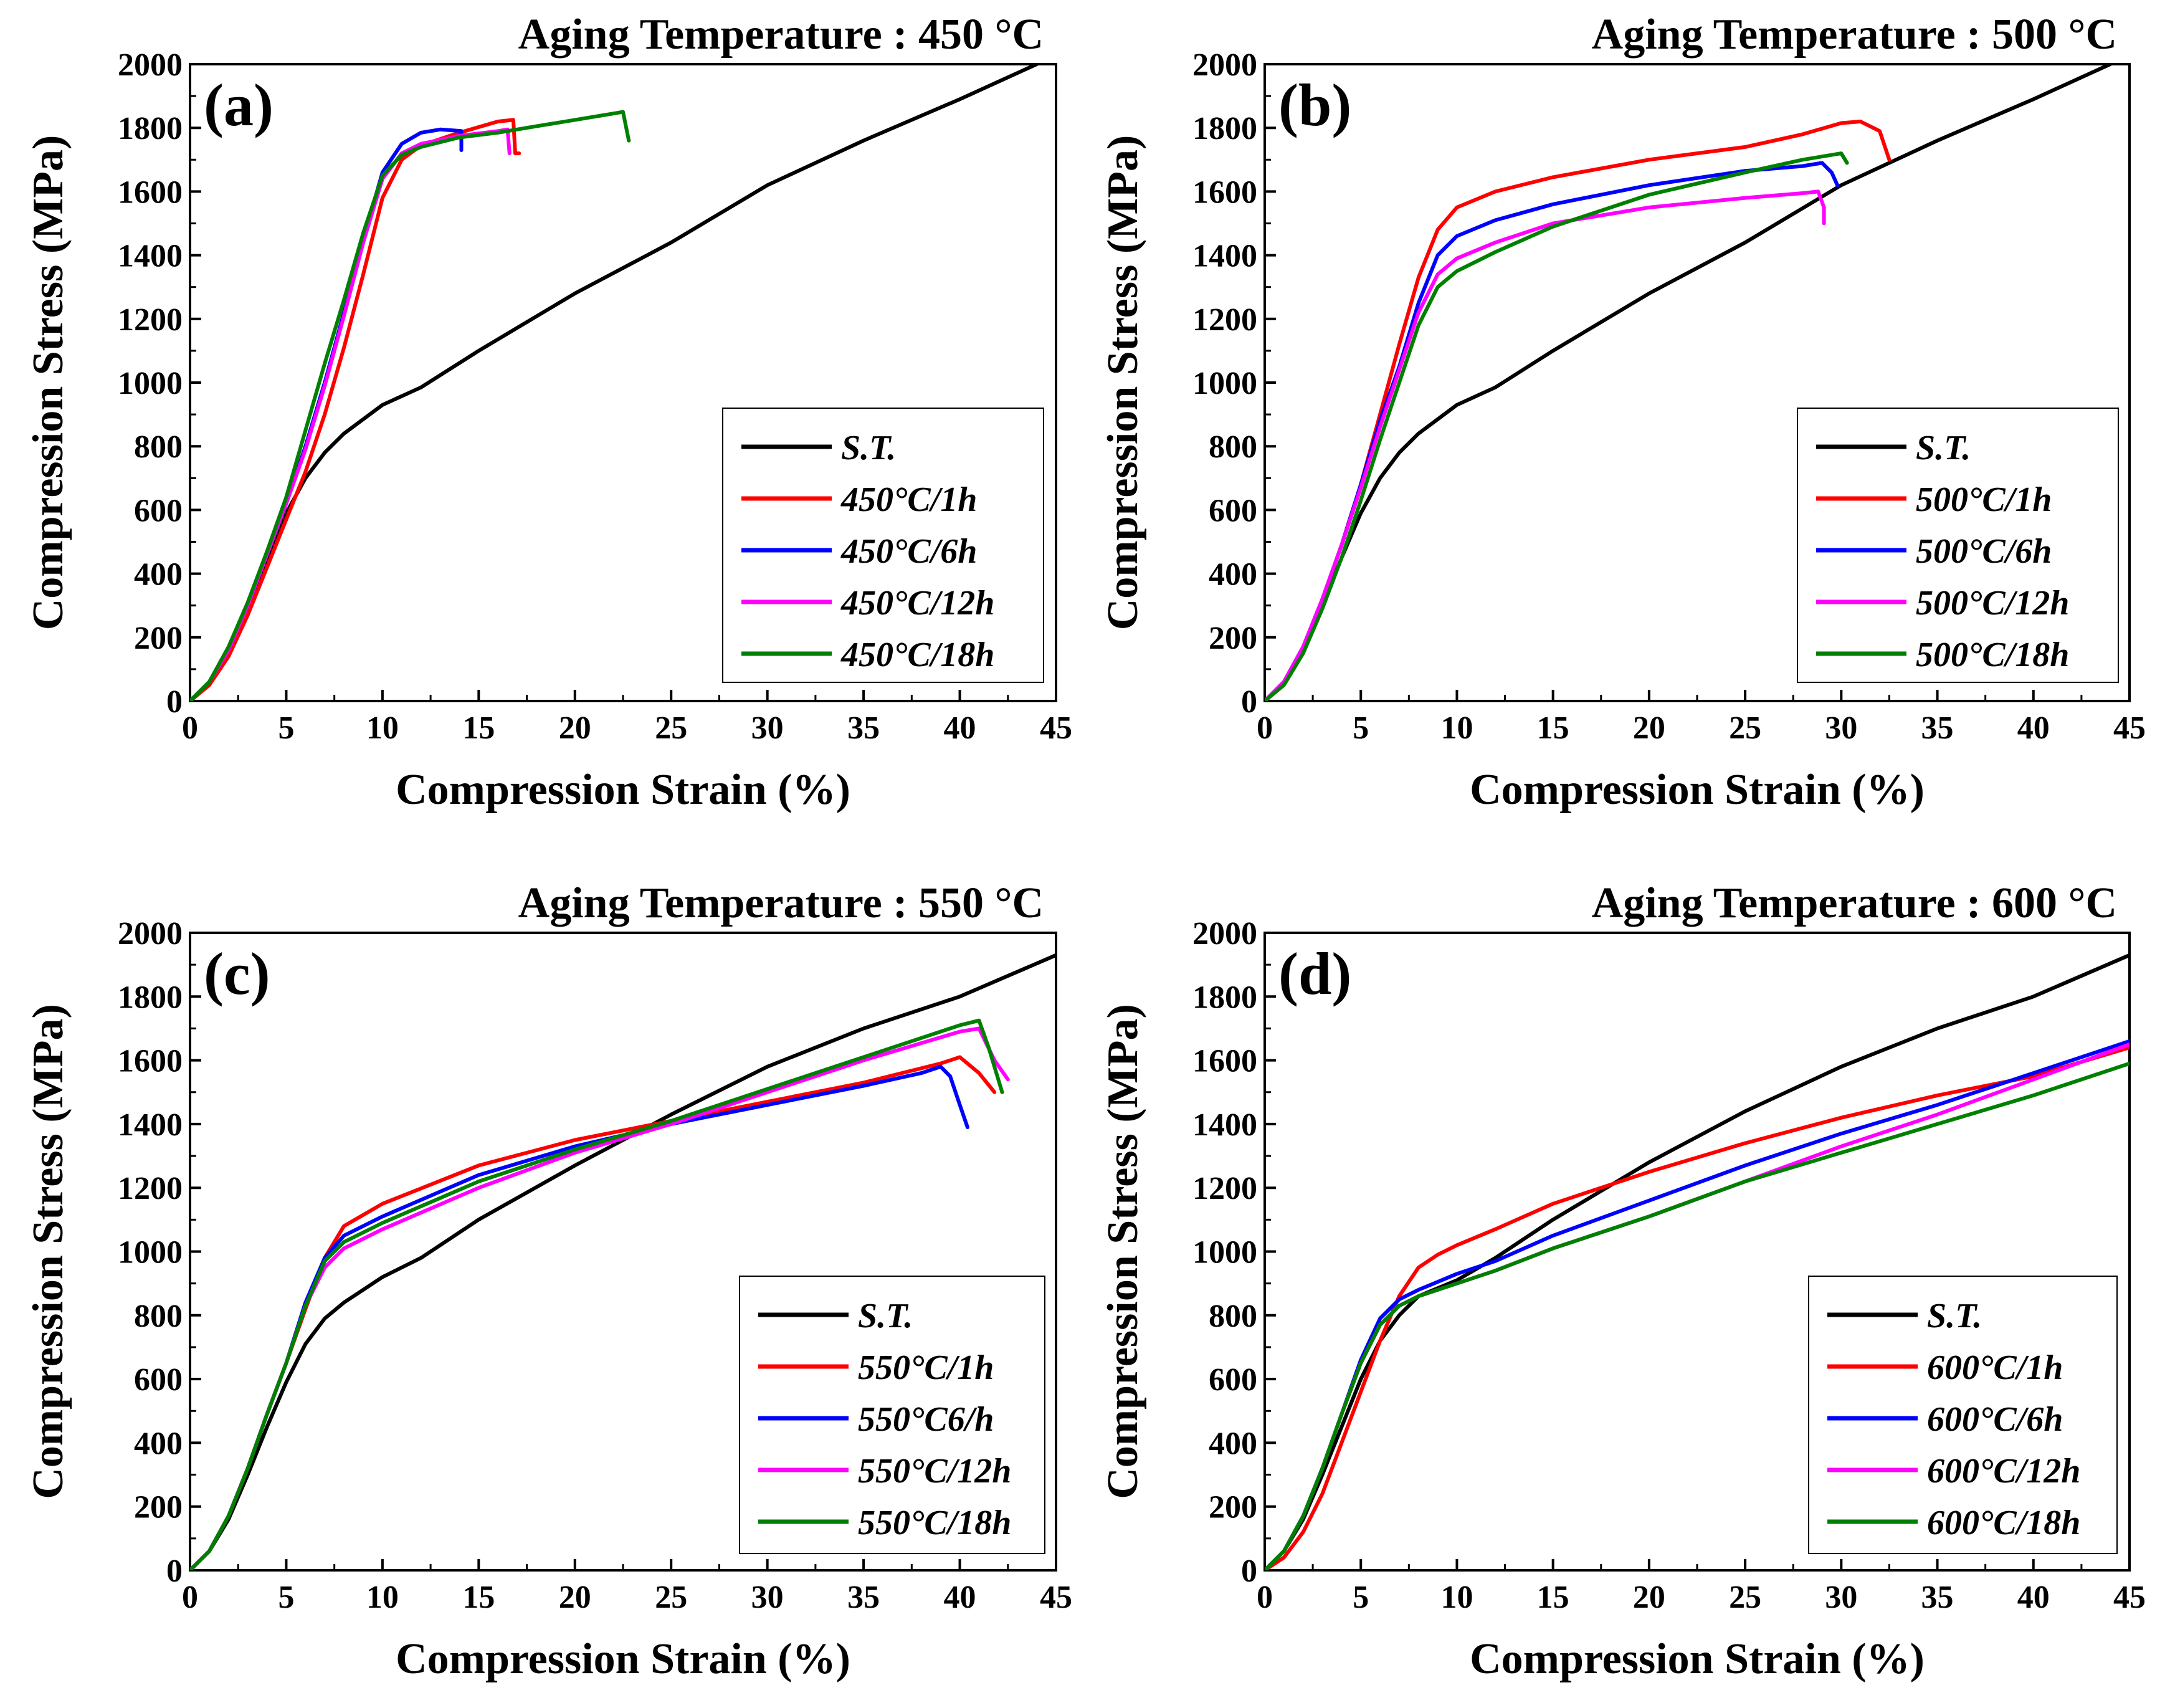  Describe the element at coordinates (239, 105) in the screenshot. I see `panel-label: (a)` at that location.